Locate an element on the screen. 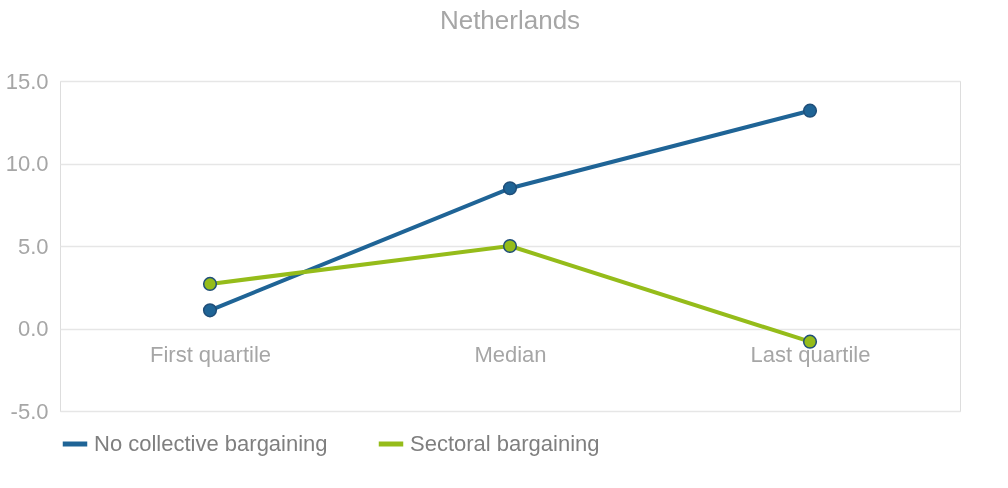 This screenshot has width=1008, height=488. y-tick-label: 5.0 is located at coordinates (33, 246).